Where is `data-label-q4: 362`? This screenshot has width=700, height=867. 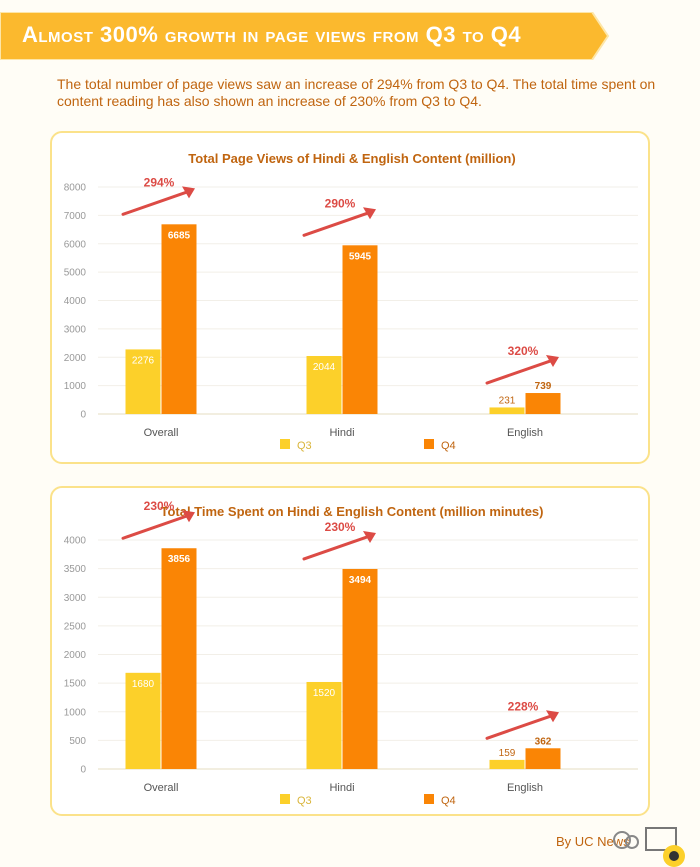
data-label-q4: 362 is located at coordinates (543, 741).